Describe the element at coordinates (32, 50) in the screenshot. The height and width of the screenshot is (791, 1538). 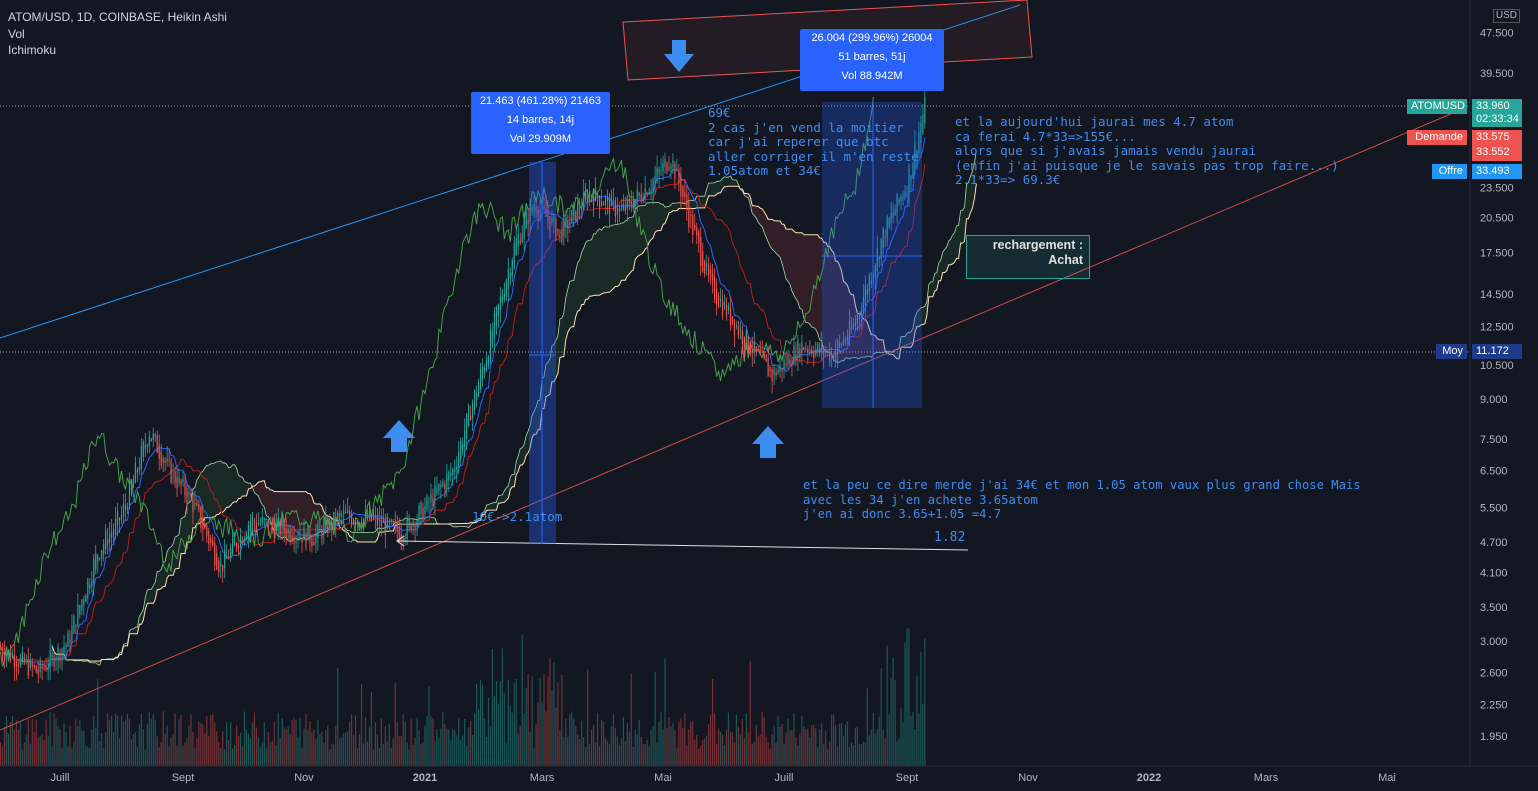
I see `ichimoku-indicator-label: Ichimoku` at that location.